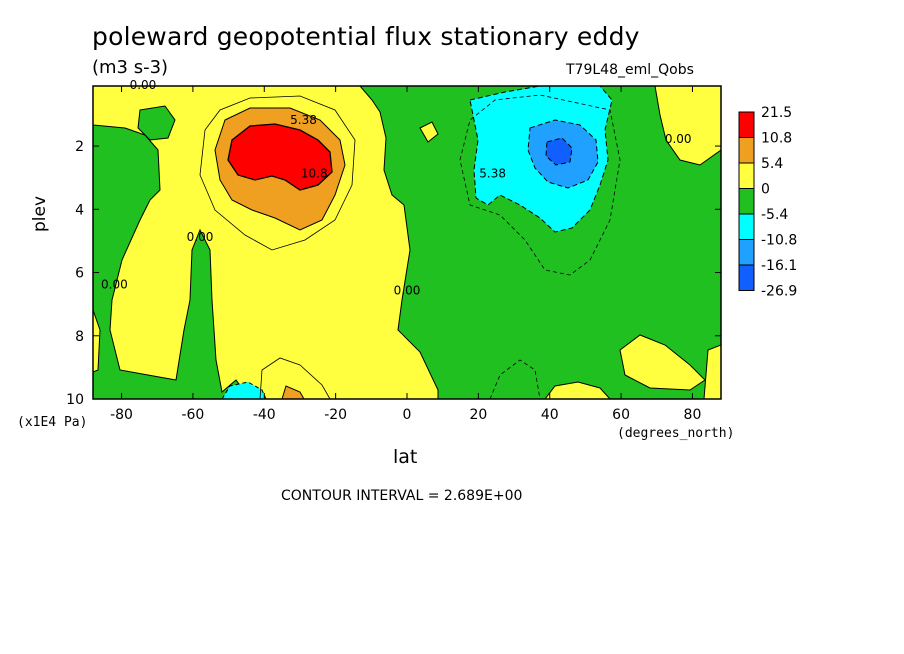 This screenshot has height=654, width=904. I want to click on x-axis-label: lat, so click(405, 457).